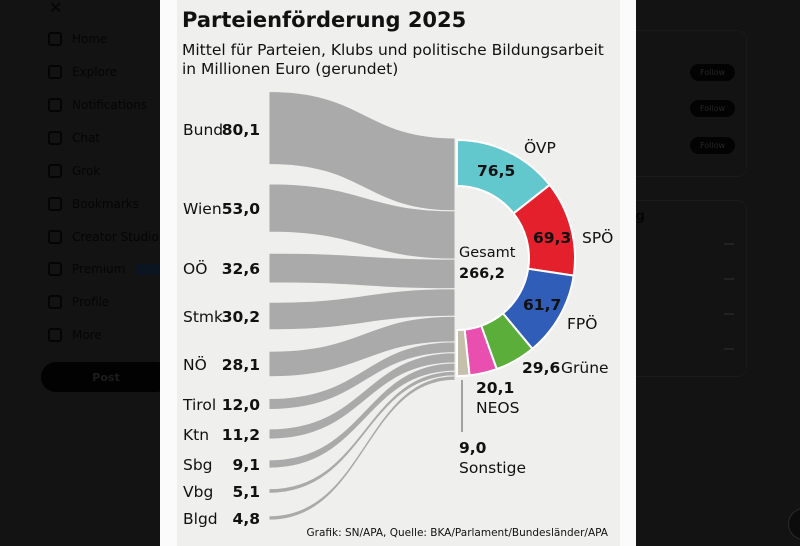 The height and width of the screenshot is (546, 800). What do you see at coordinates (241, 435) in the screenshot?
I see `source-value: 11,2` at bounding box center [241, 435].